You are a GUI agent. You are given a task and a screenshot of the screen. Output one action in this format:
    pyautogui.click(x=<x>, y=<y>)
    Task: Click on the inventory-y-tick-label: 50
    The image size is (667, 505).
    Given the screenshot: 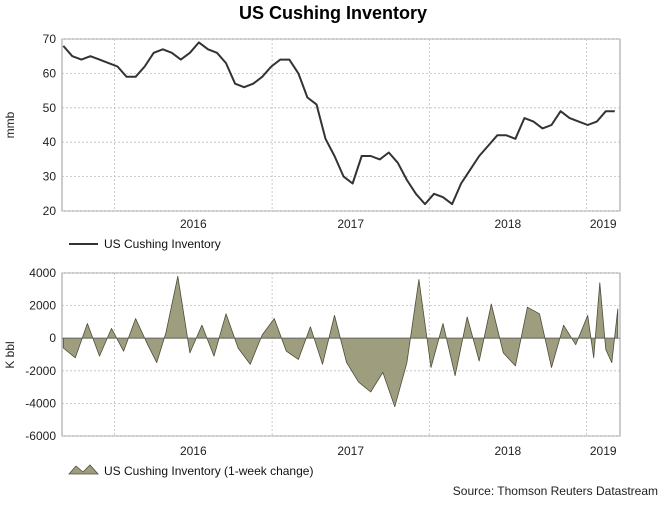 What is the action you would take?
    pyautogui.click(x=50, y=108)
    